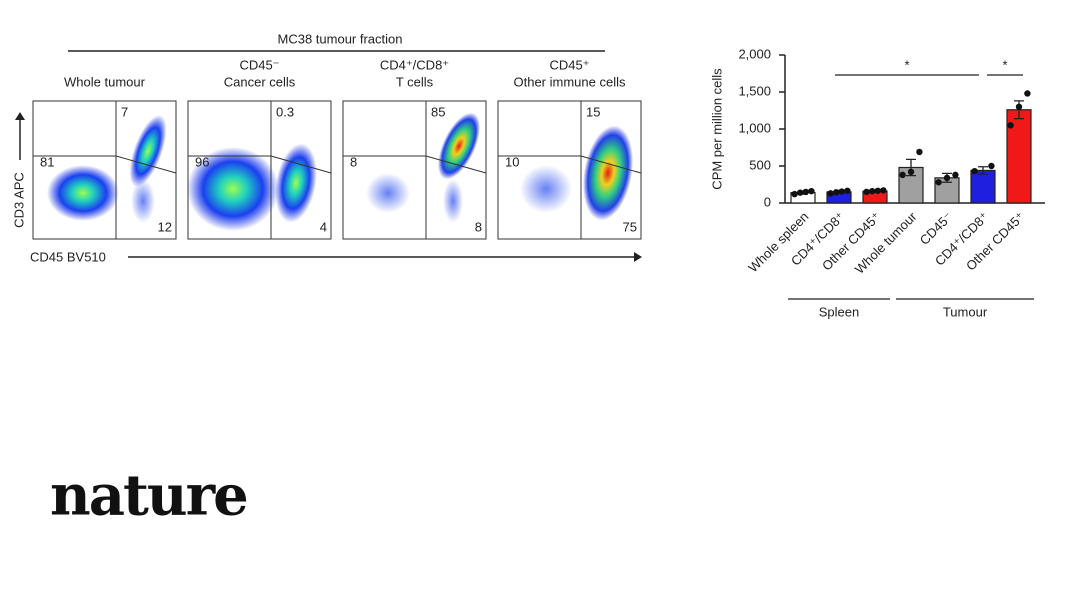  What do you see at coordinates (340, 38) in the screenshot?
I see `figure-header: MC38 tumour fraction` at bounding box center [340, 38].